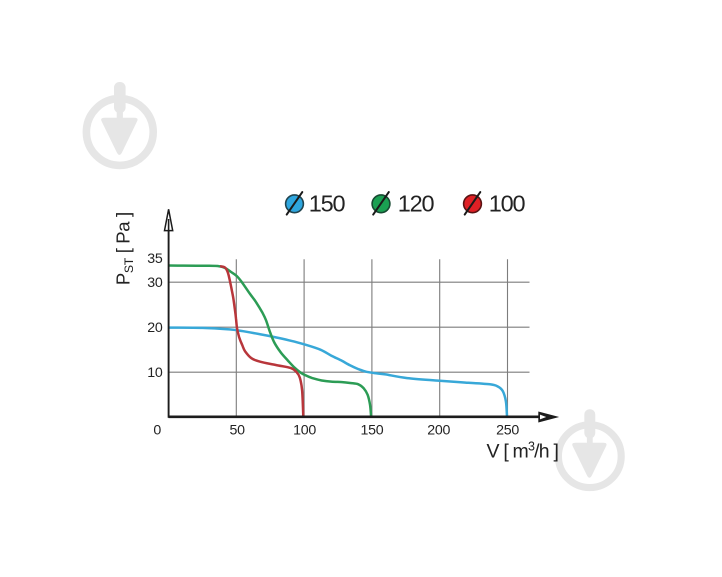 The height and width of the screenshot is (577, 722). I want to click on svg-text: 0, so click(157, 430).